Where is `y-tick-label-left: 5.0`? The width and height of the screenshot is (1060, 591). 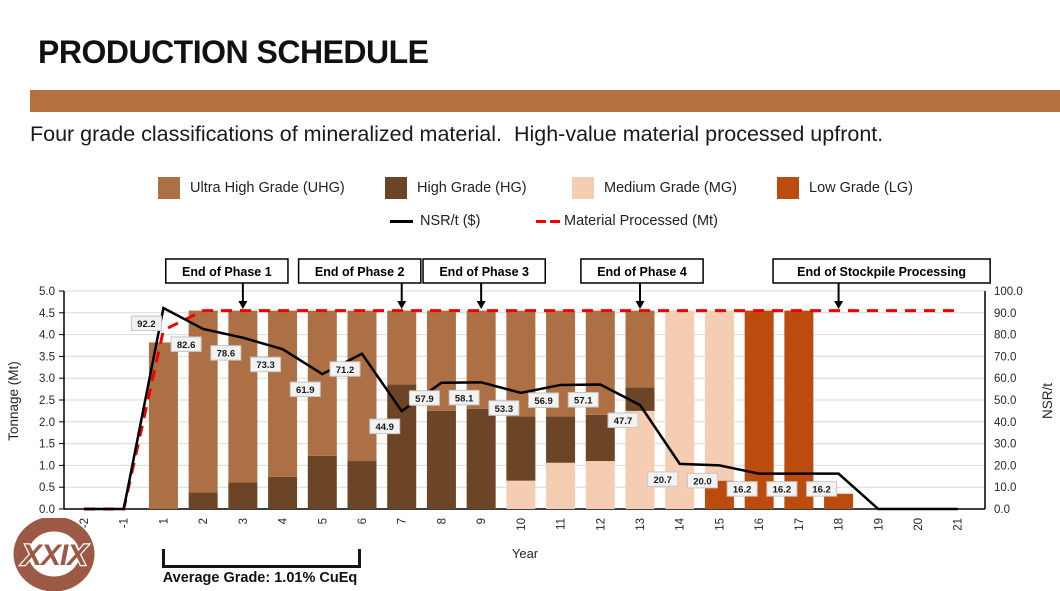 y-tick-label-left: 5.0 is located at coordinates (47, 292).